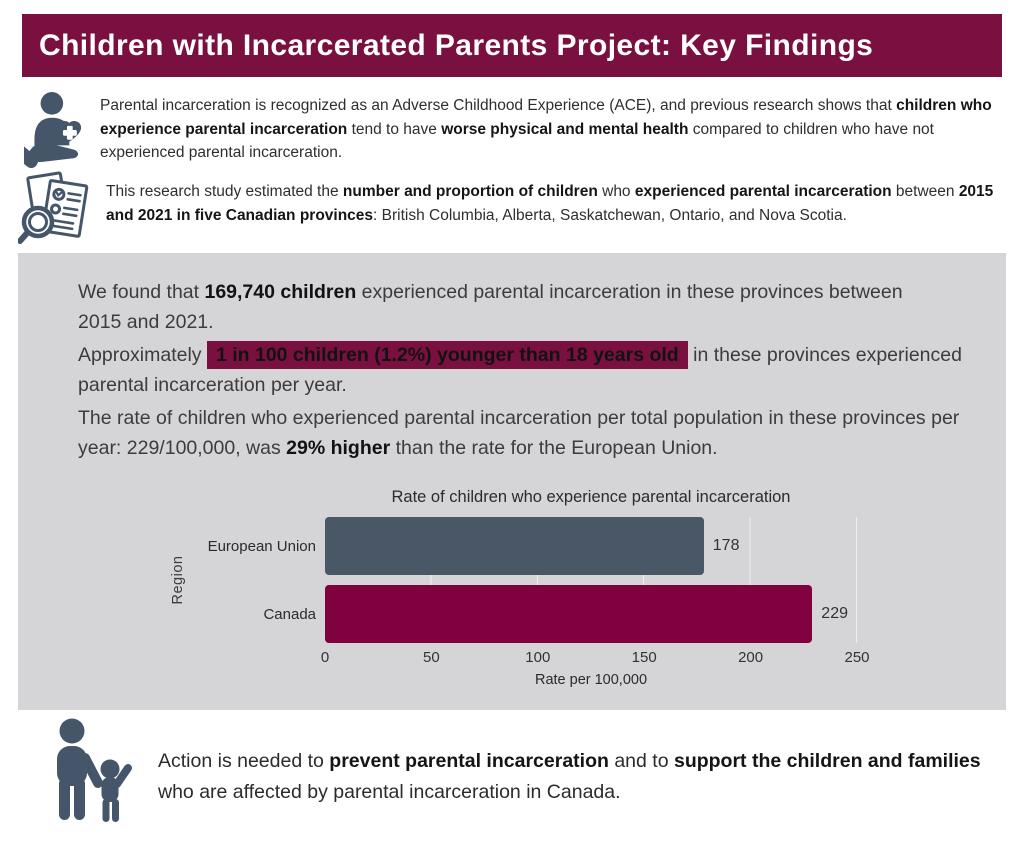 Image resolution: width=1024 pixels, height=845 pixels. I want to click on bar-row-european-union: European Union 178, so click(508, 546).